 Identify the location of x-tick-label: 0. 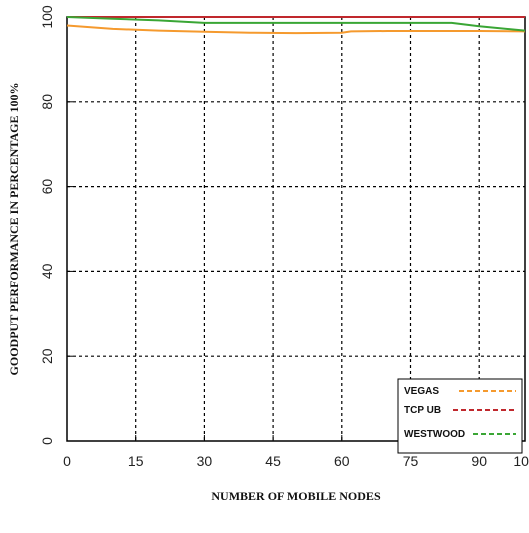
(67, 461).